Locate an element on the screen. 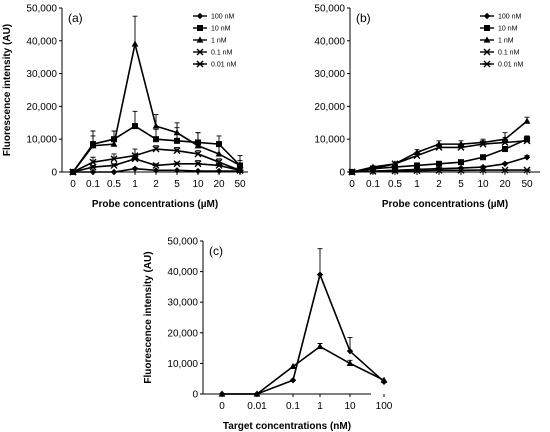 This screenshot has width=550, height=432. legend-item: 0.01 nM is located at coordinates (501, 64).